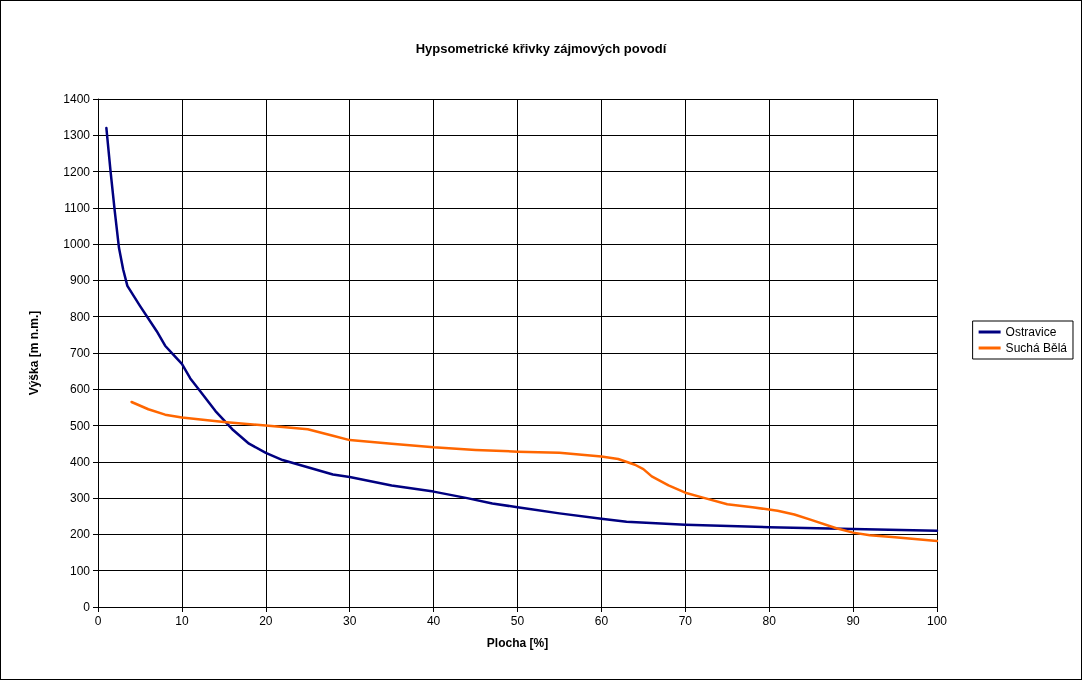  What do you see at coordinates (937, 621) in the screenshot?
I see `x-tick-label: 100` at bounding box center [937, 621].